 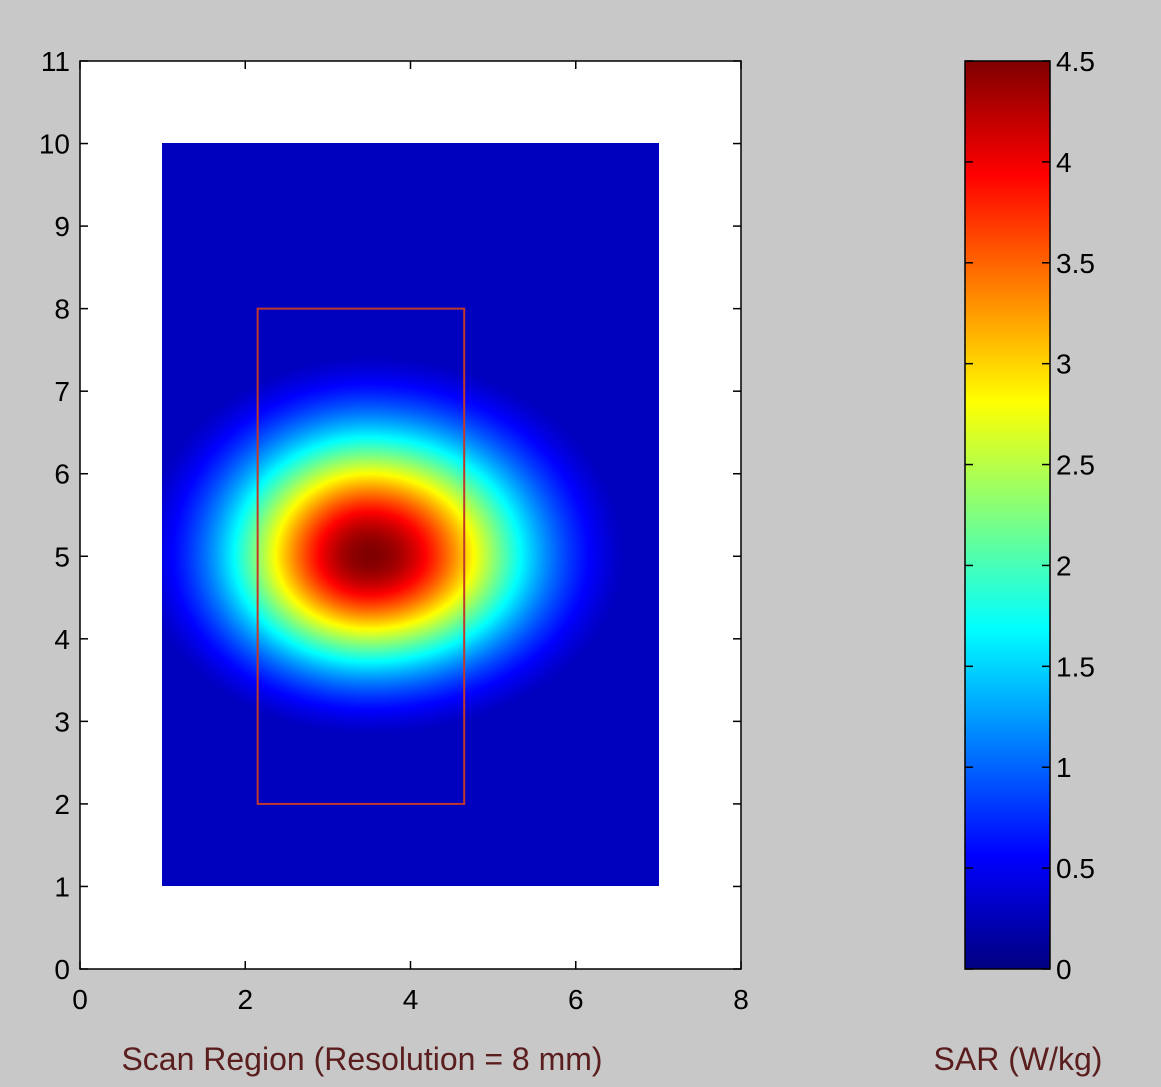 What do you see at coordinates (576, 999) in the screenshot?
I see `x-tick-label-6: 6` at bounding box center [576, 999].